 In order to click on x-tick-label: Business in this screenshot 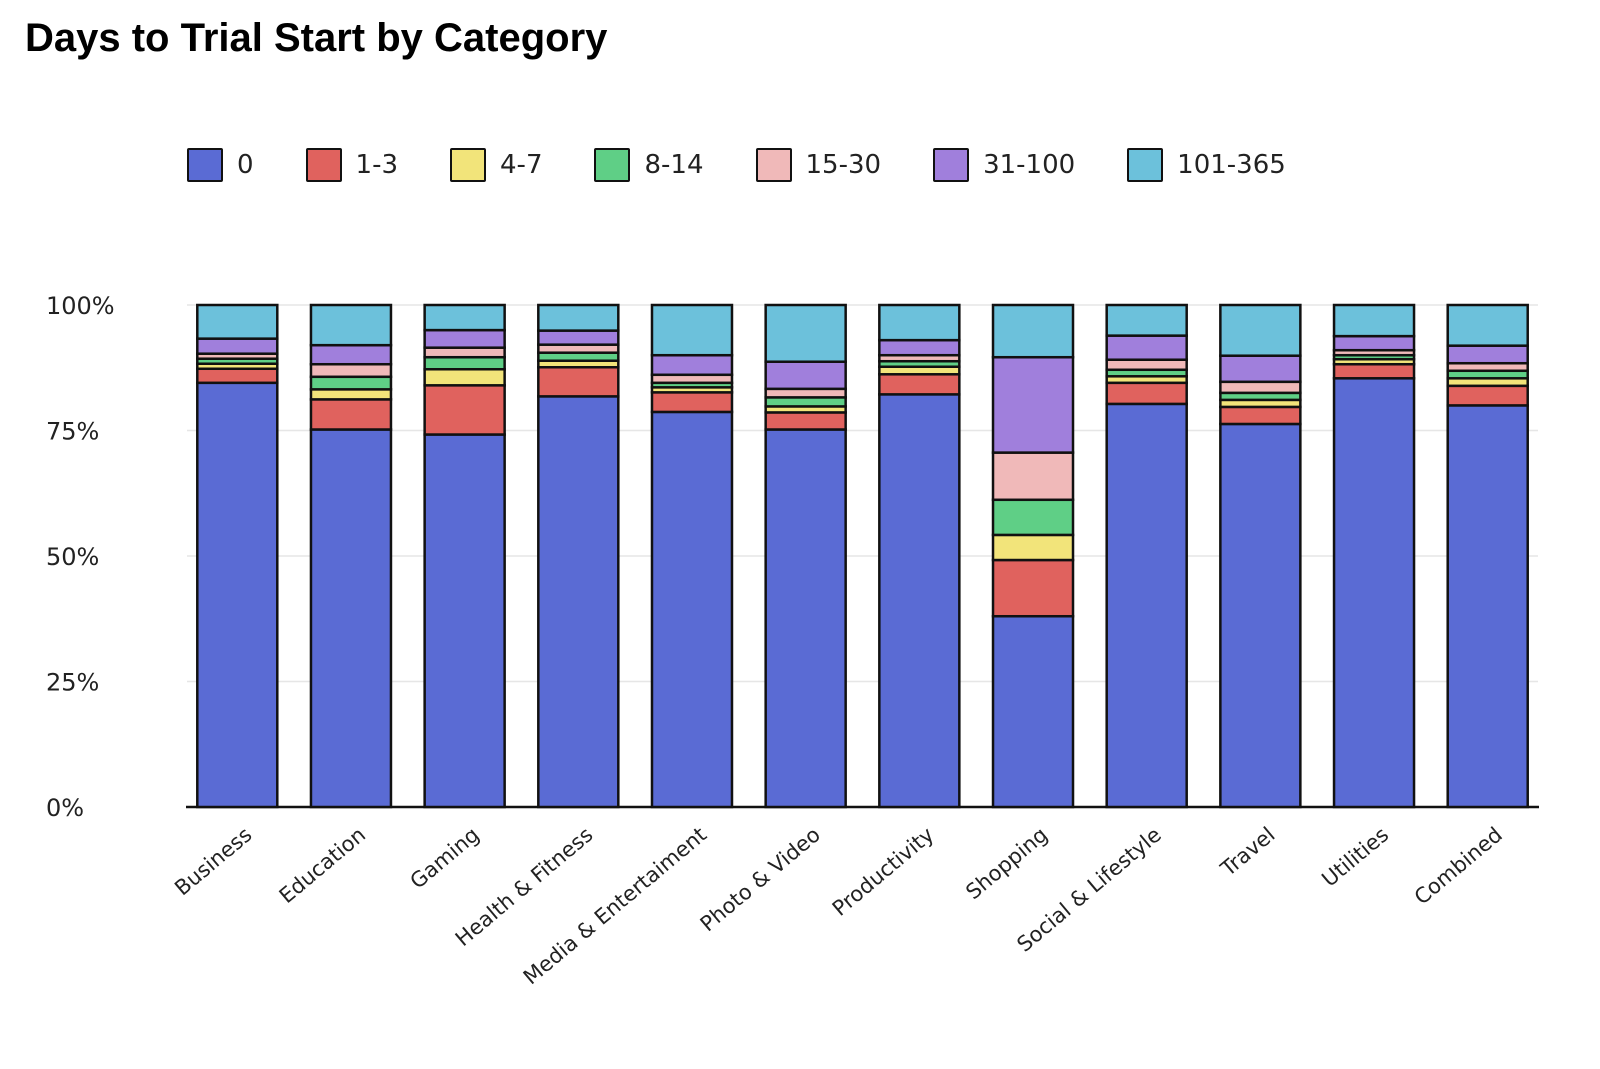, I will do `click(213, 861)`.